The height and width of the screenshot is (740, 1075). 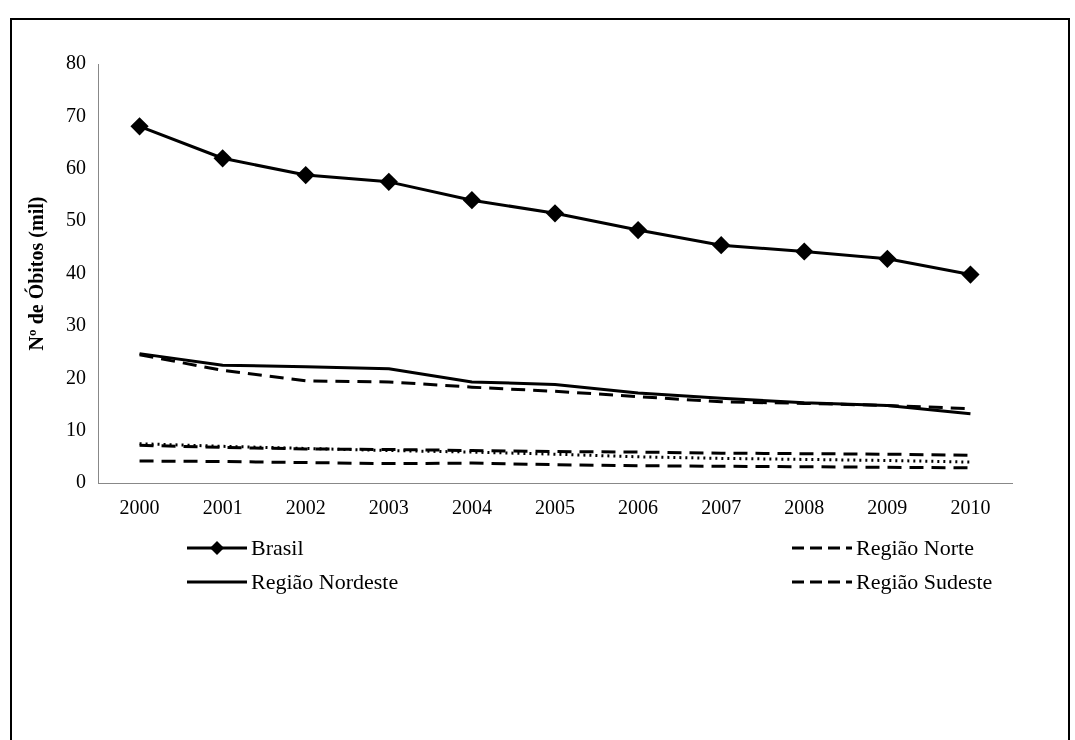 I want to click on legend-label: Região Sudeste, so click(x=924, y=582).